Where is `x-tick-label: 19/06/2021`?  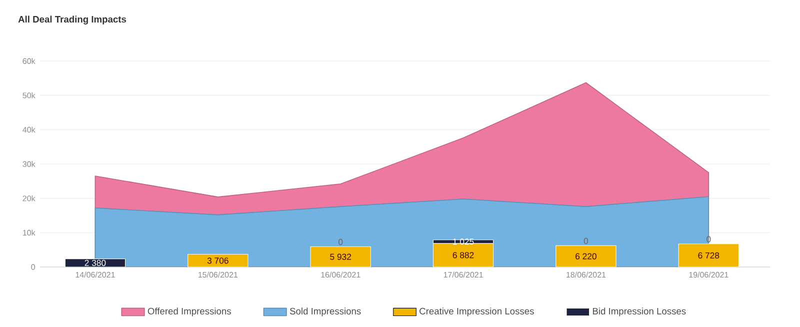
x-tick-label: 19/06/2021 is located at coordinates (708, 275).